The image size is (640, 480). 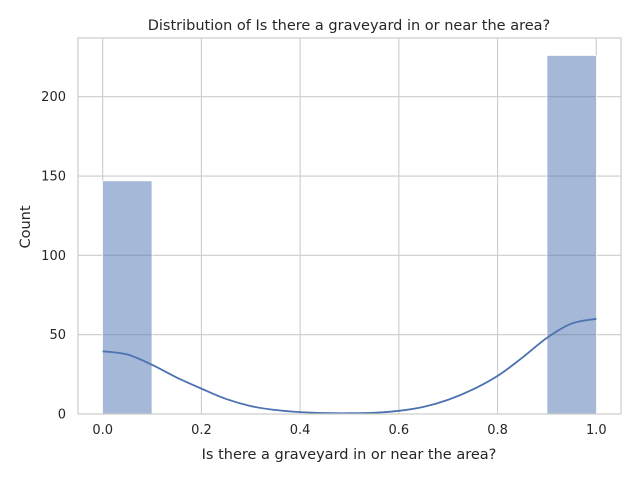 What do you see at coordinates (201, 430) in the screenshot?
I see `x-tick-label: 0.2` at bounding box center [201, 430].